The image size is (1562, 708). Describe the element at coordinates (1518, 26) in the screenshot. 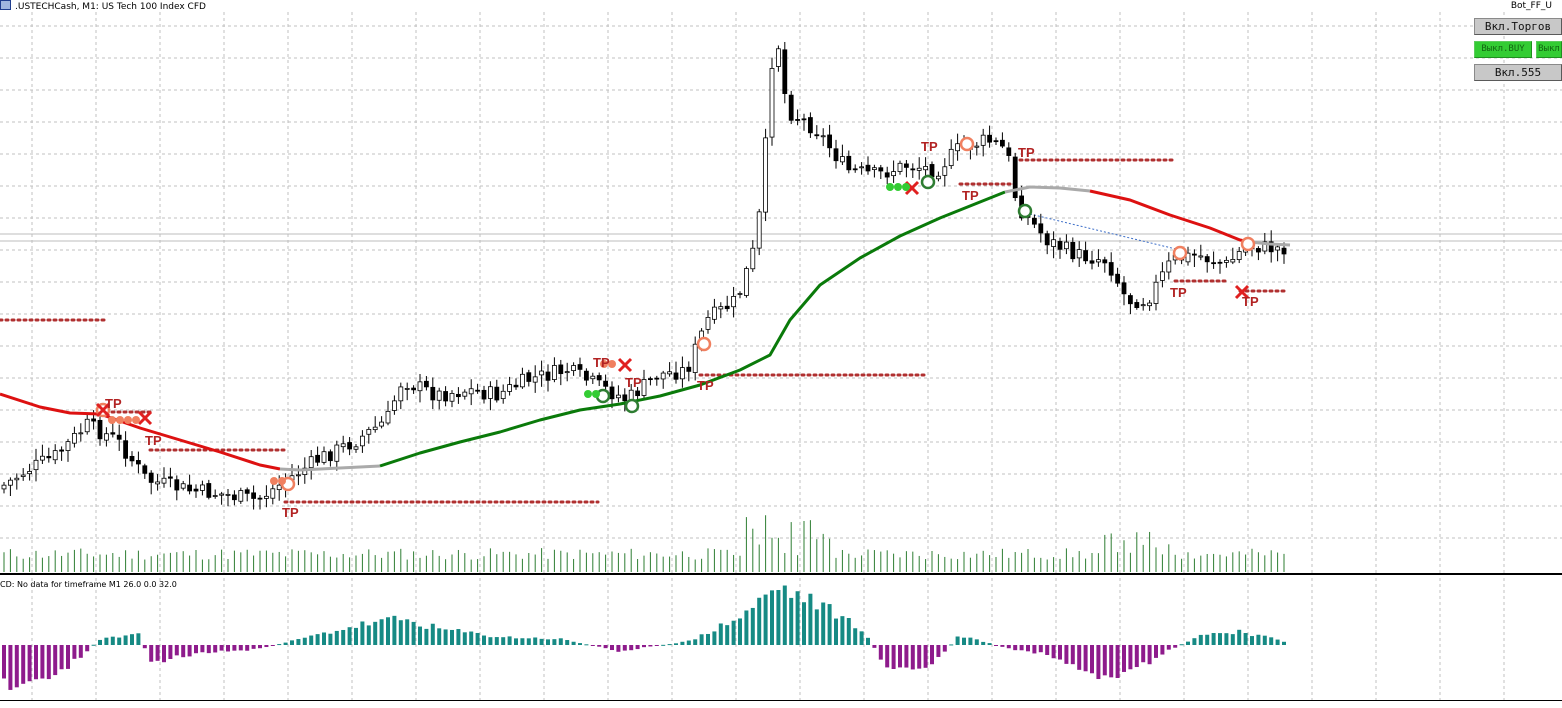

I see `trading-toggle-button: Вкл.Торгов` at that location.